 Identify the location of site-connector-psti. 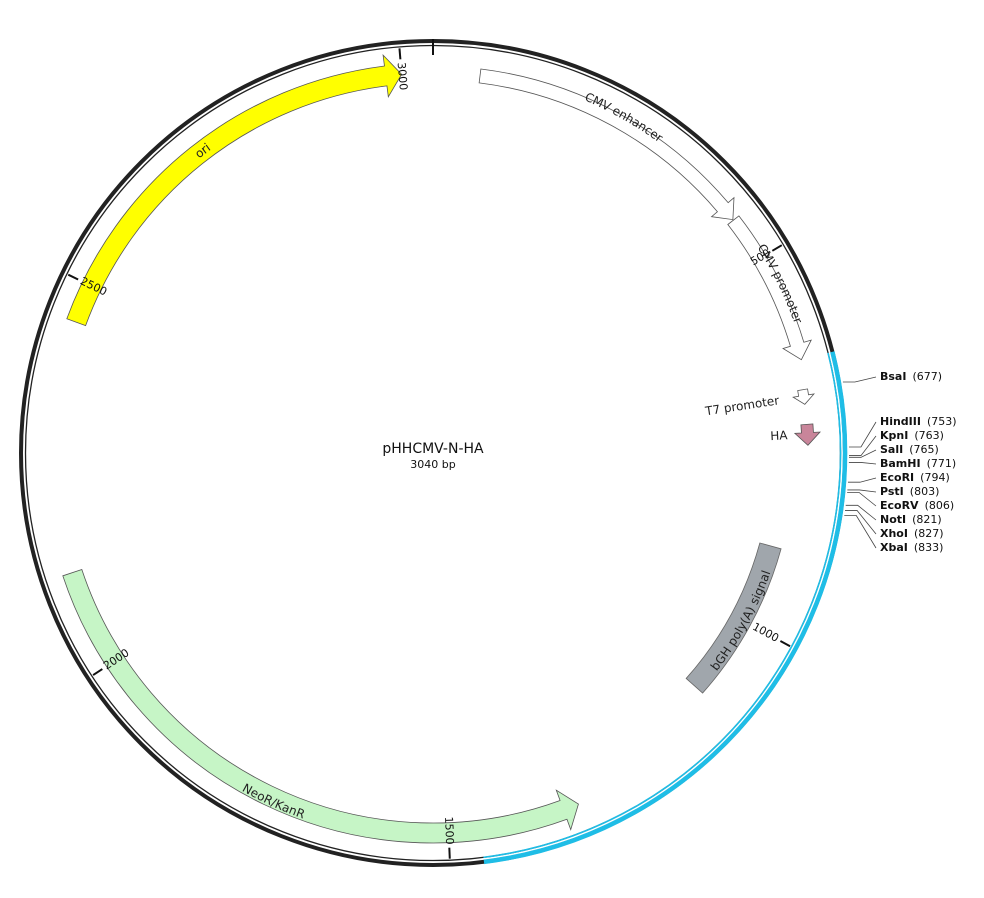
(862, 491).